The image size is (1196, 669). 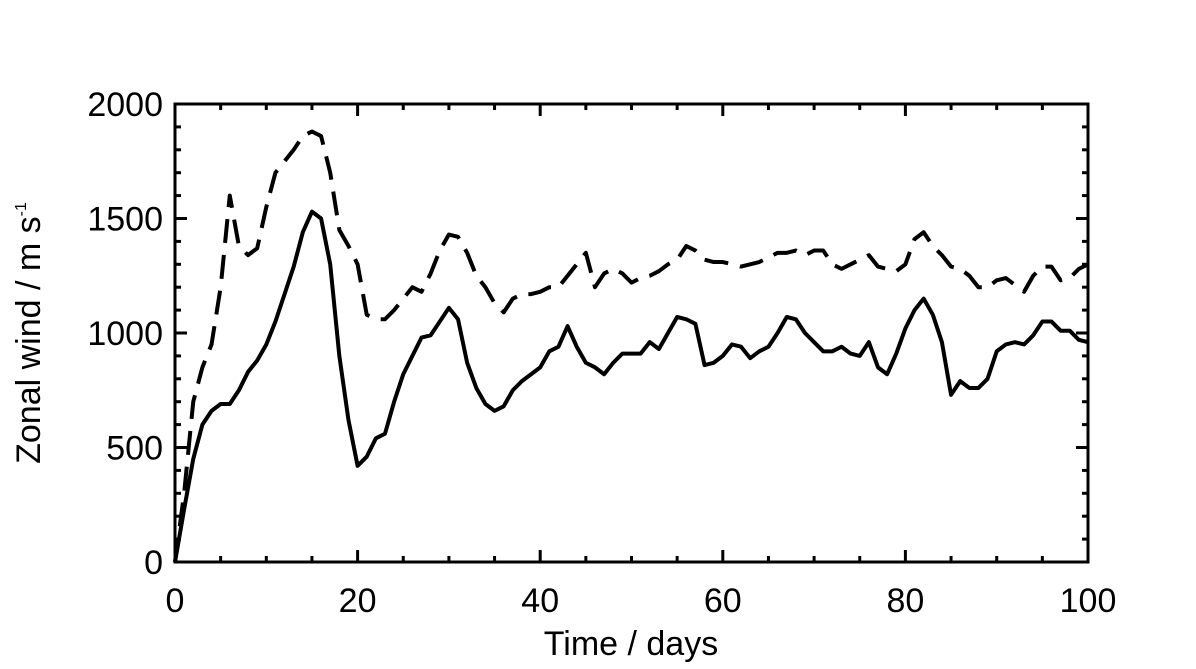 I want to click on y-tick-label: 0, so click(x=153, y=563).